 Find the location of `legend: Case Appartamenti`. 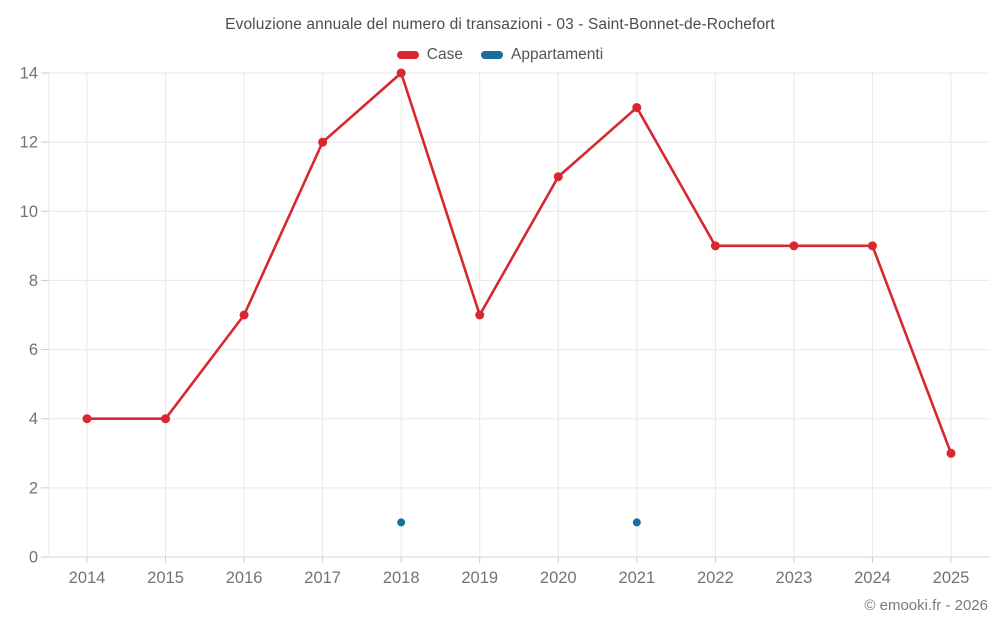

legend: Case Appartamenti is located at coordinates (500, 55).